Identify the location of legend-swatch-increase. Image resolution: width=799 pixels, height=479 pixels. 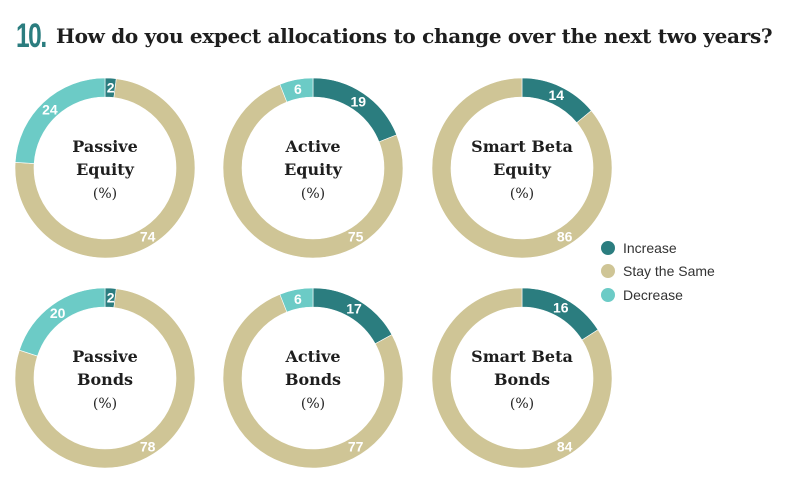
(608, 247).